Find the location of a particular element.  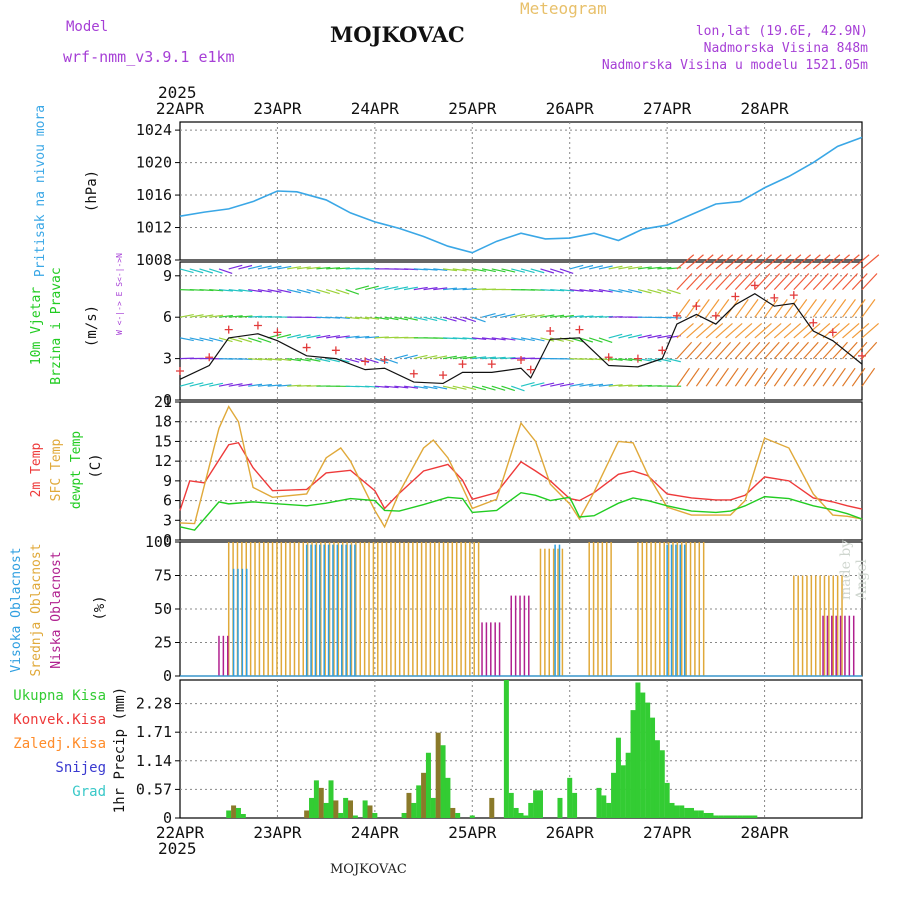

model-name: wrf-nmm_v3.9.1 e1km is located at coordinates (149, 57).